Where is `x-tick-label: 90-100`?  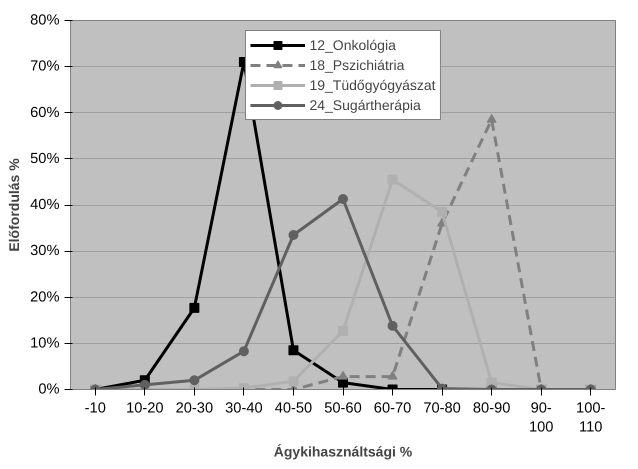
x-tick-label: 90-100 is located at coordinates (541, 418).